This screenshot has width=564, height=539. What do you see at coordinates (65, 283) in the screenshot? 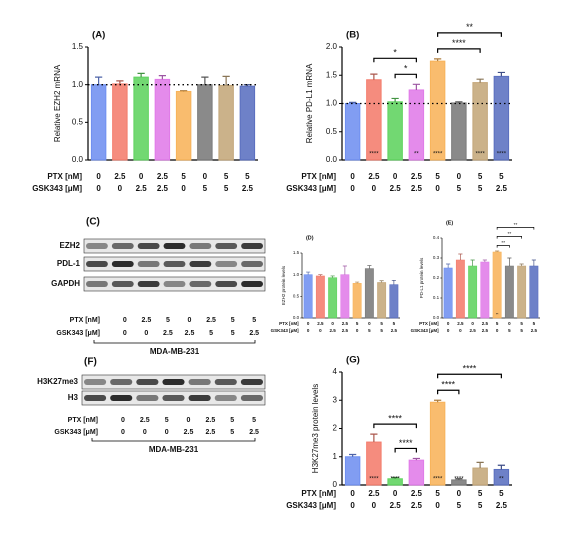
I see `blot-row-label: GAPDH` at bounding box center [65, 283].